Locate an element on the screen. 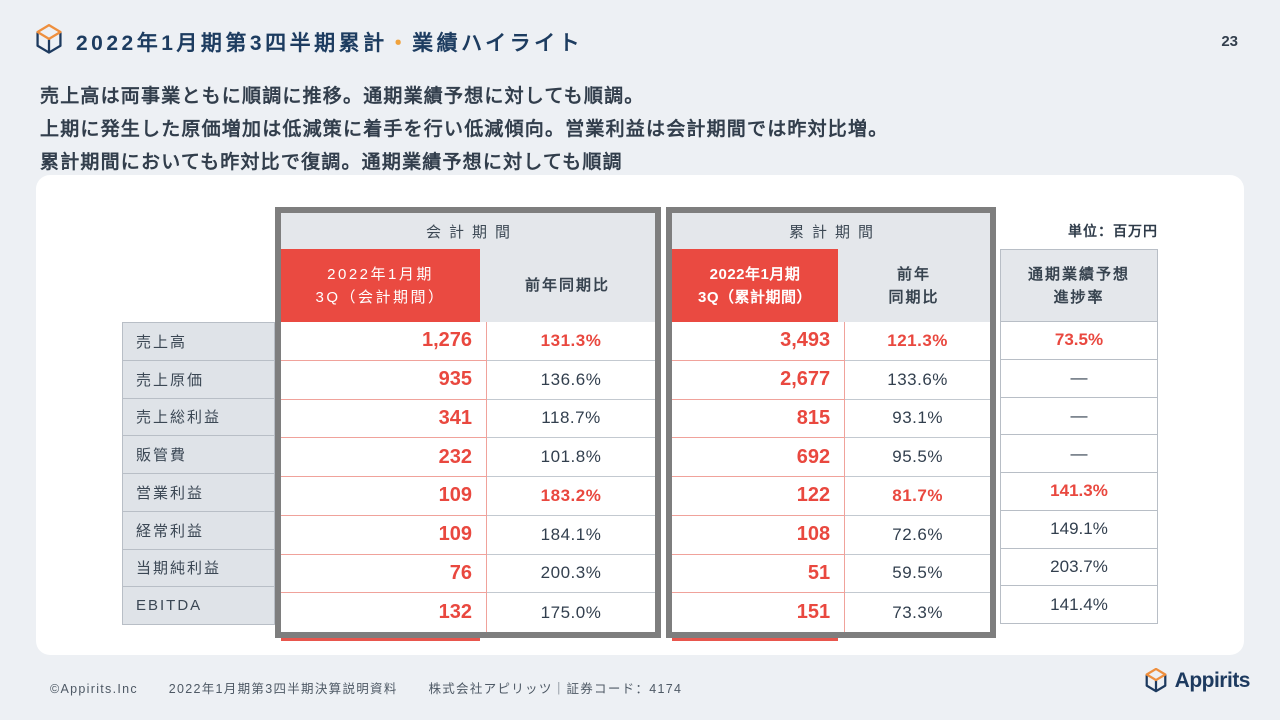  progress-data-column: 73.5% — — —141.3% 149.1% 203.7% 141.4% is located at coordinates (1079, 472).